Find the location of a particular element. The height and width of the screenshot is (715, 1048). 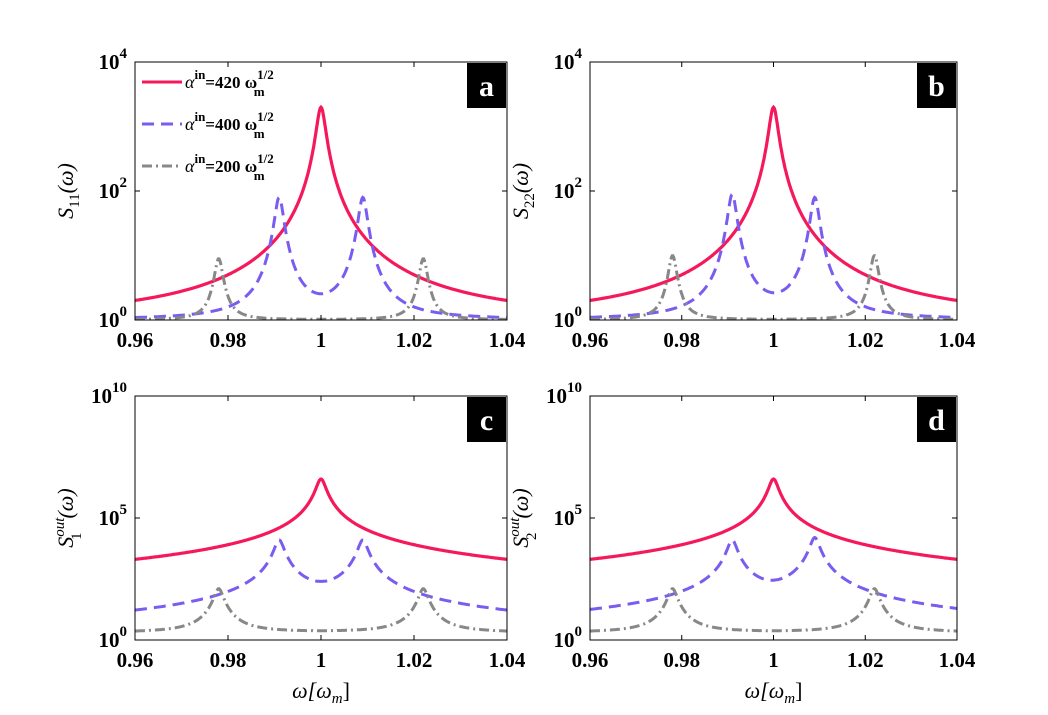

legend-value: =200 ω is located at coordinates (231, 166).